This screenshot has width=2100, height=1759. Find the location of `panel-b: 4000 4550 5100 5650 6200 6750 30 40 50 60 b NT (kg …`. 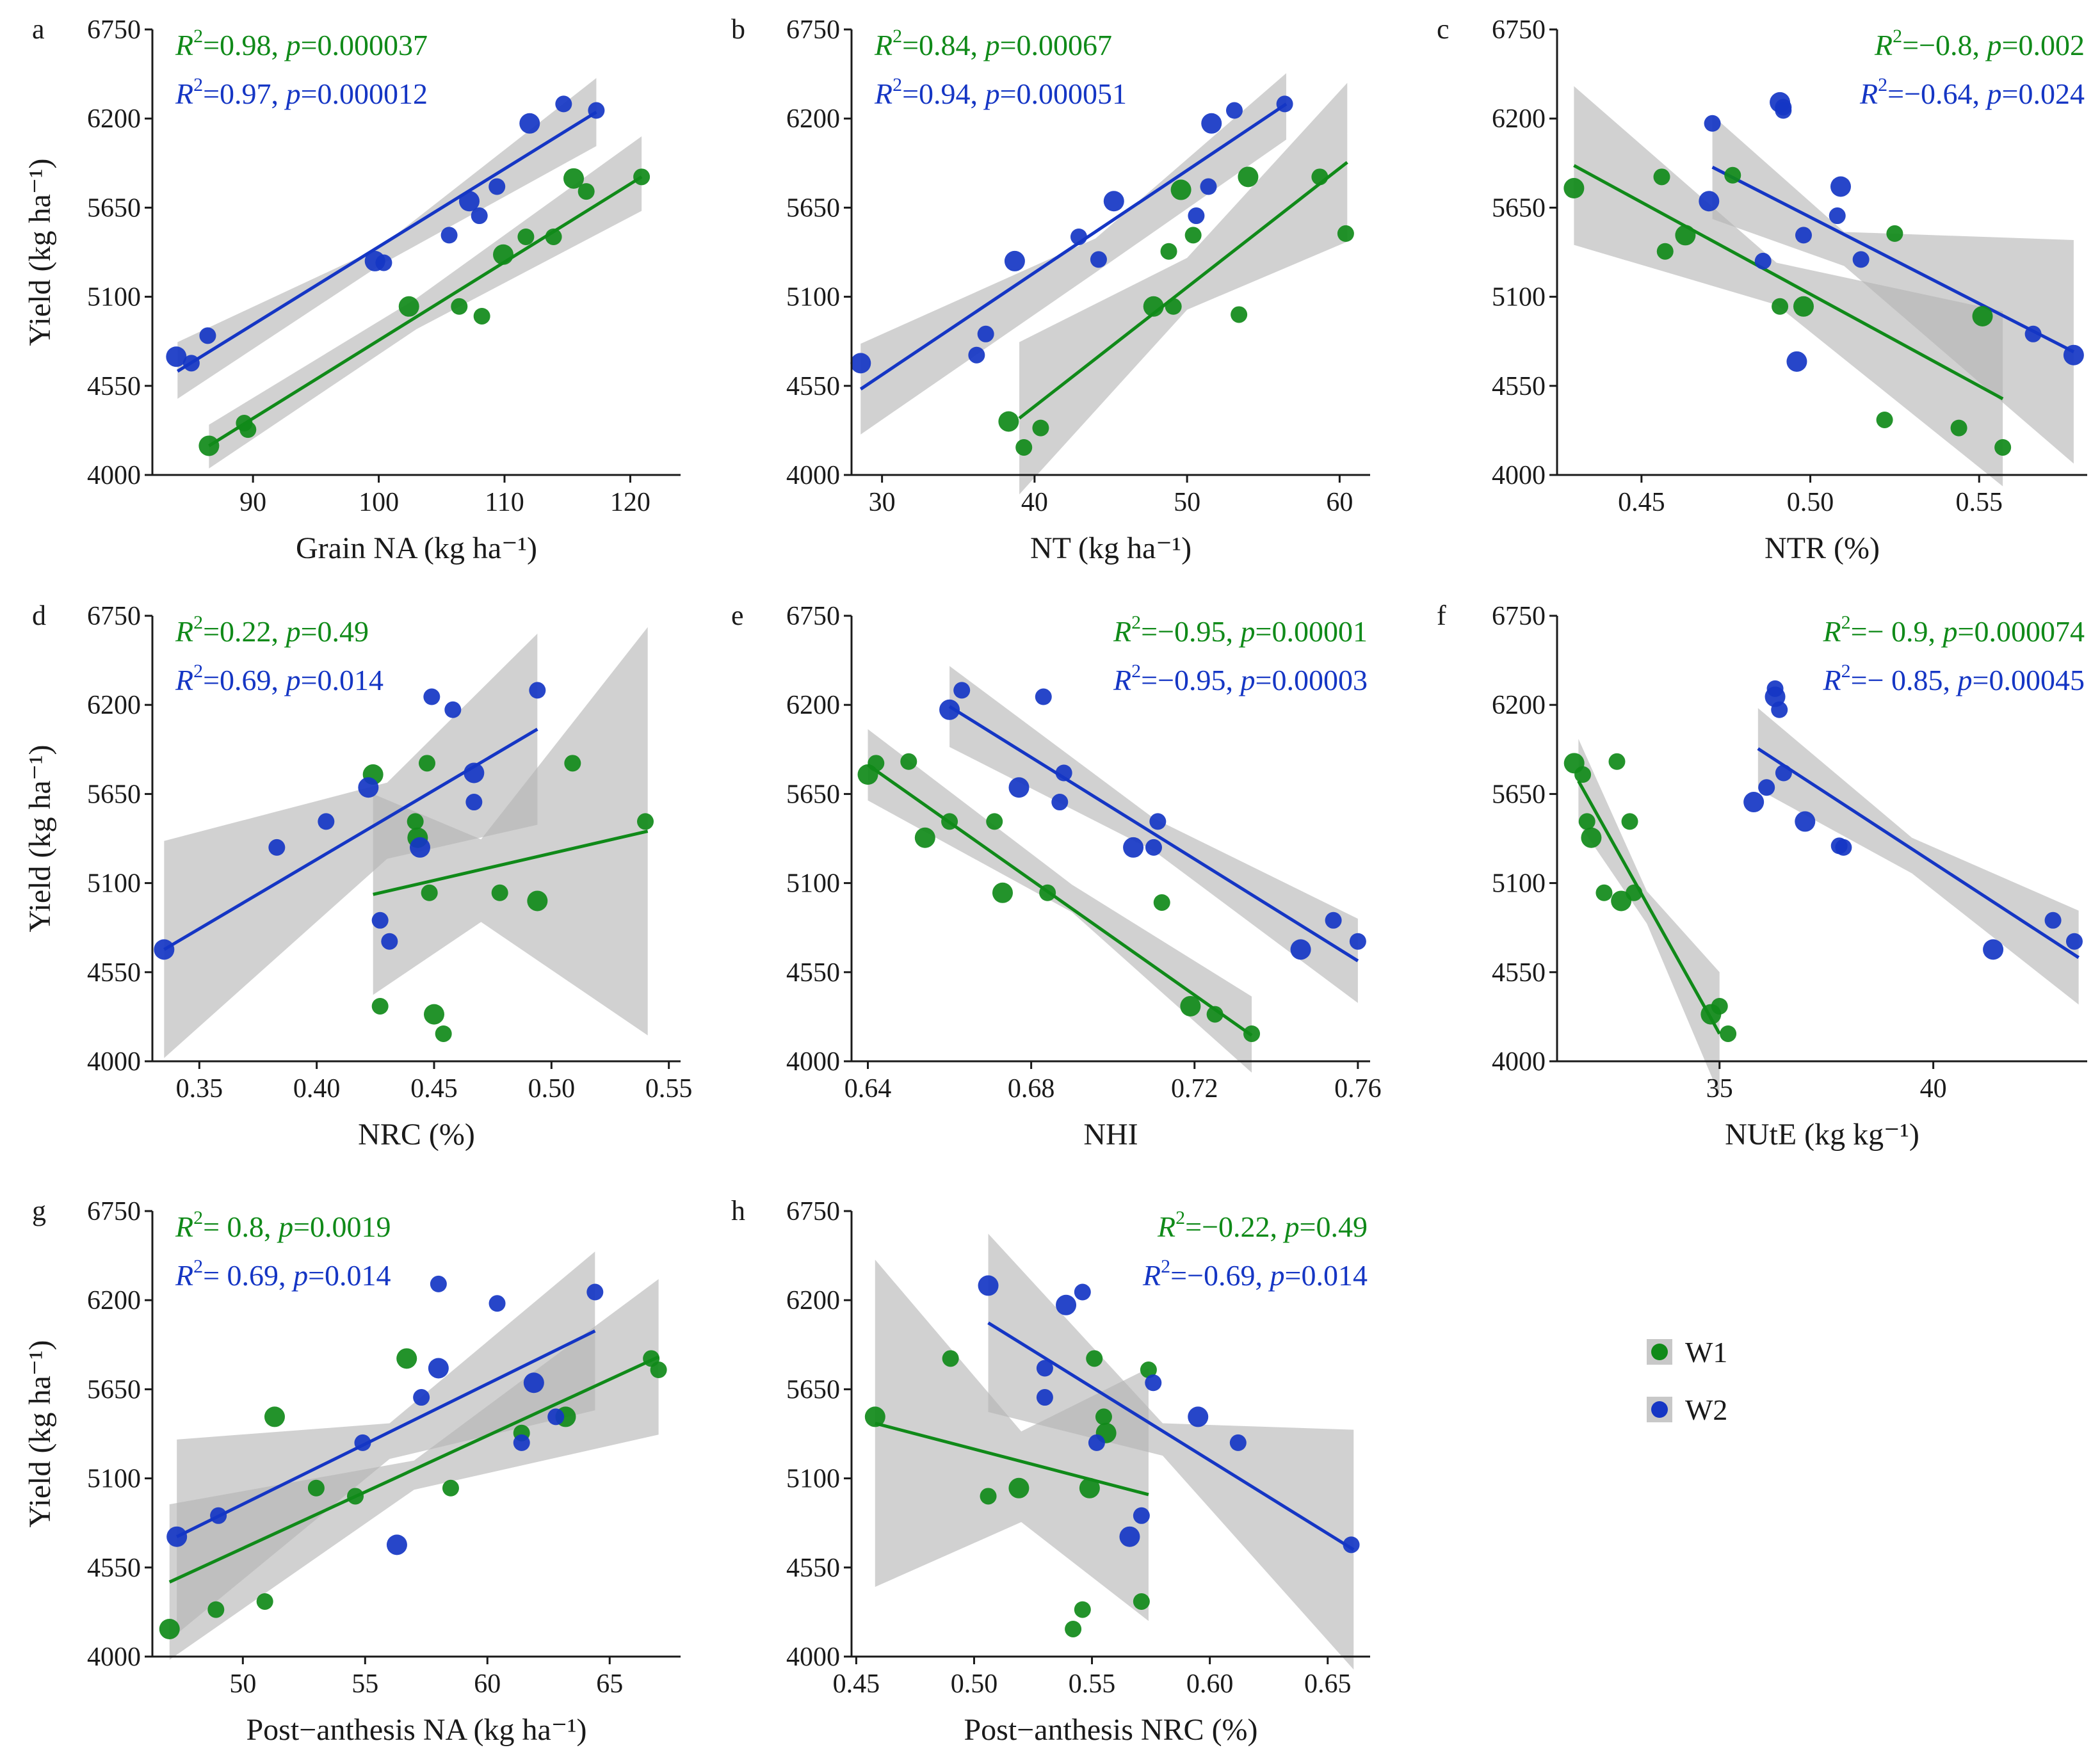

panel-b: 4000 4550 5100 5650 6200 6750 30 40 50 60 b NT (kg … is located at coordinates (1050, 289).